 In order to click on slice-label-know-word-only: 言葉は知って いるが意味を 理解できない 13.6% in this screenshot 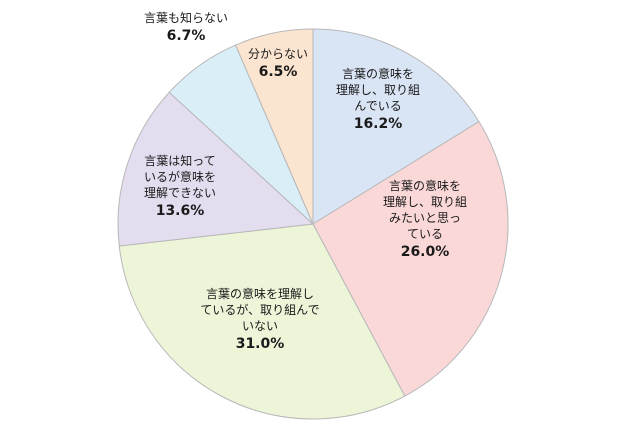, I will do `click(180, 187)`.